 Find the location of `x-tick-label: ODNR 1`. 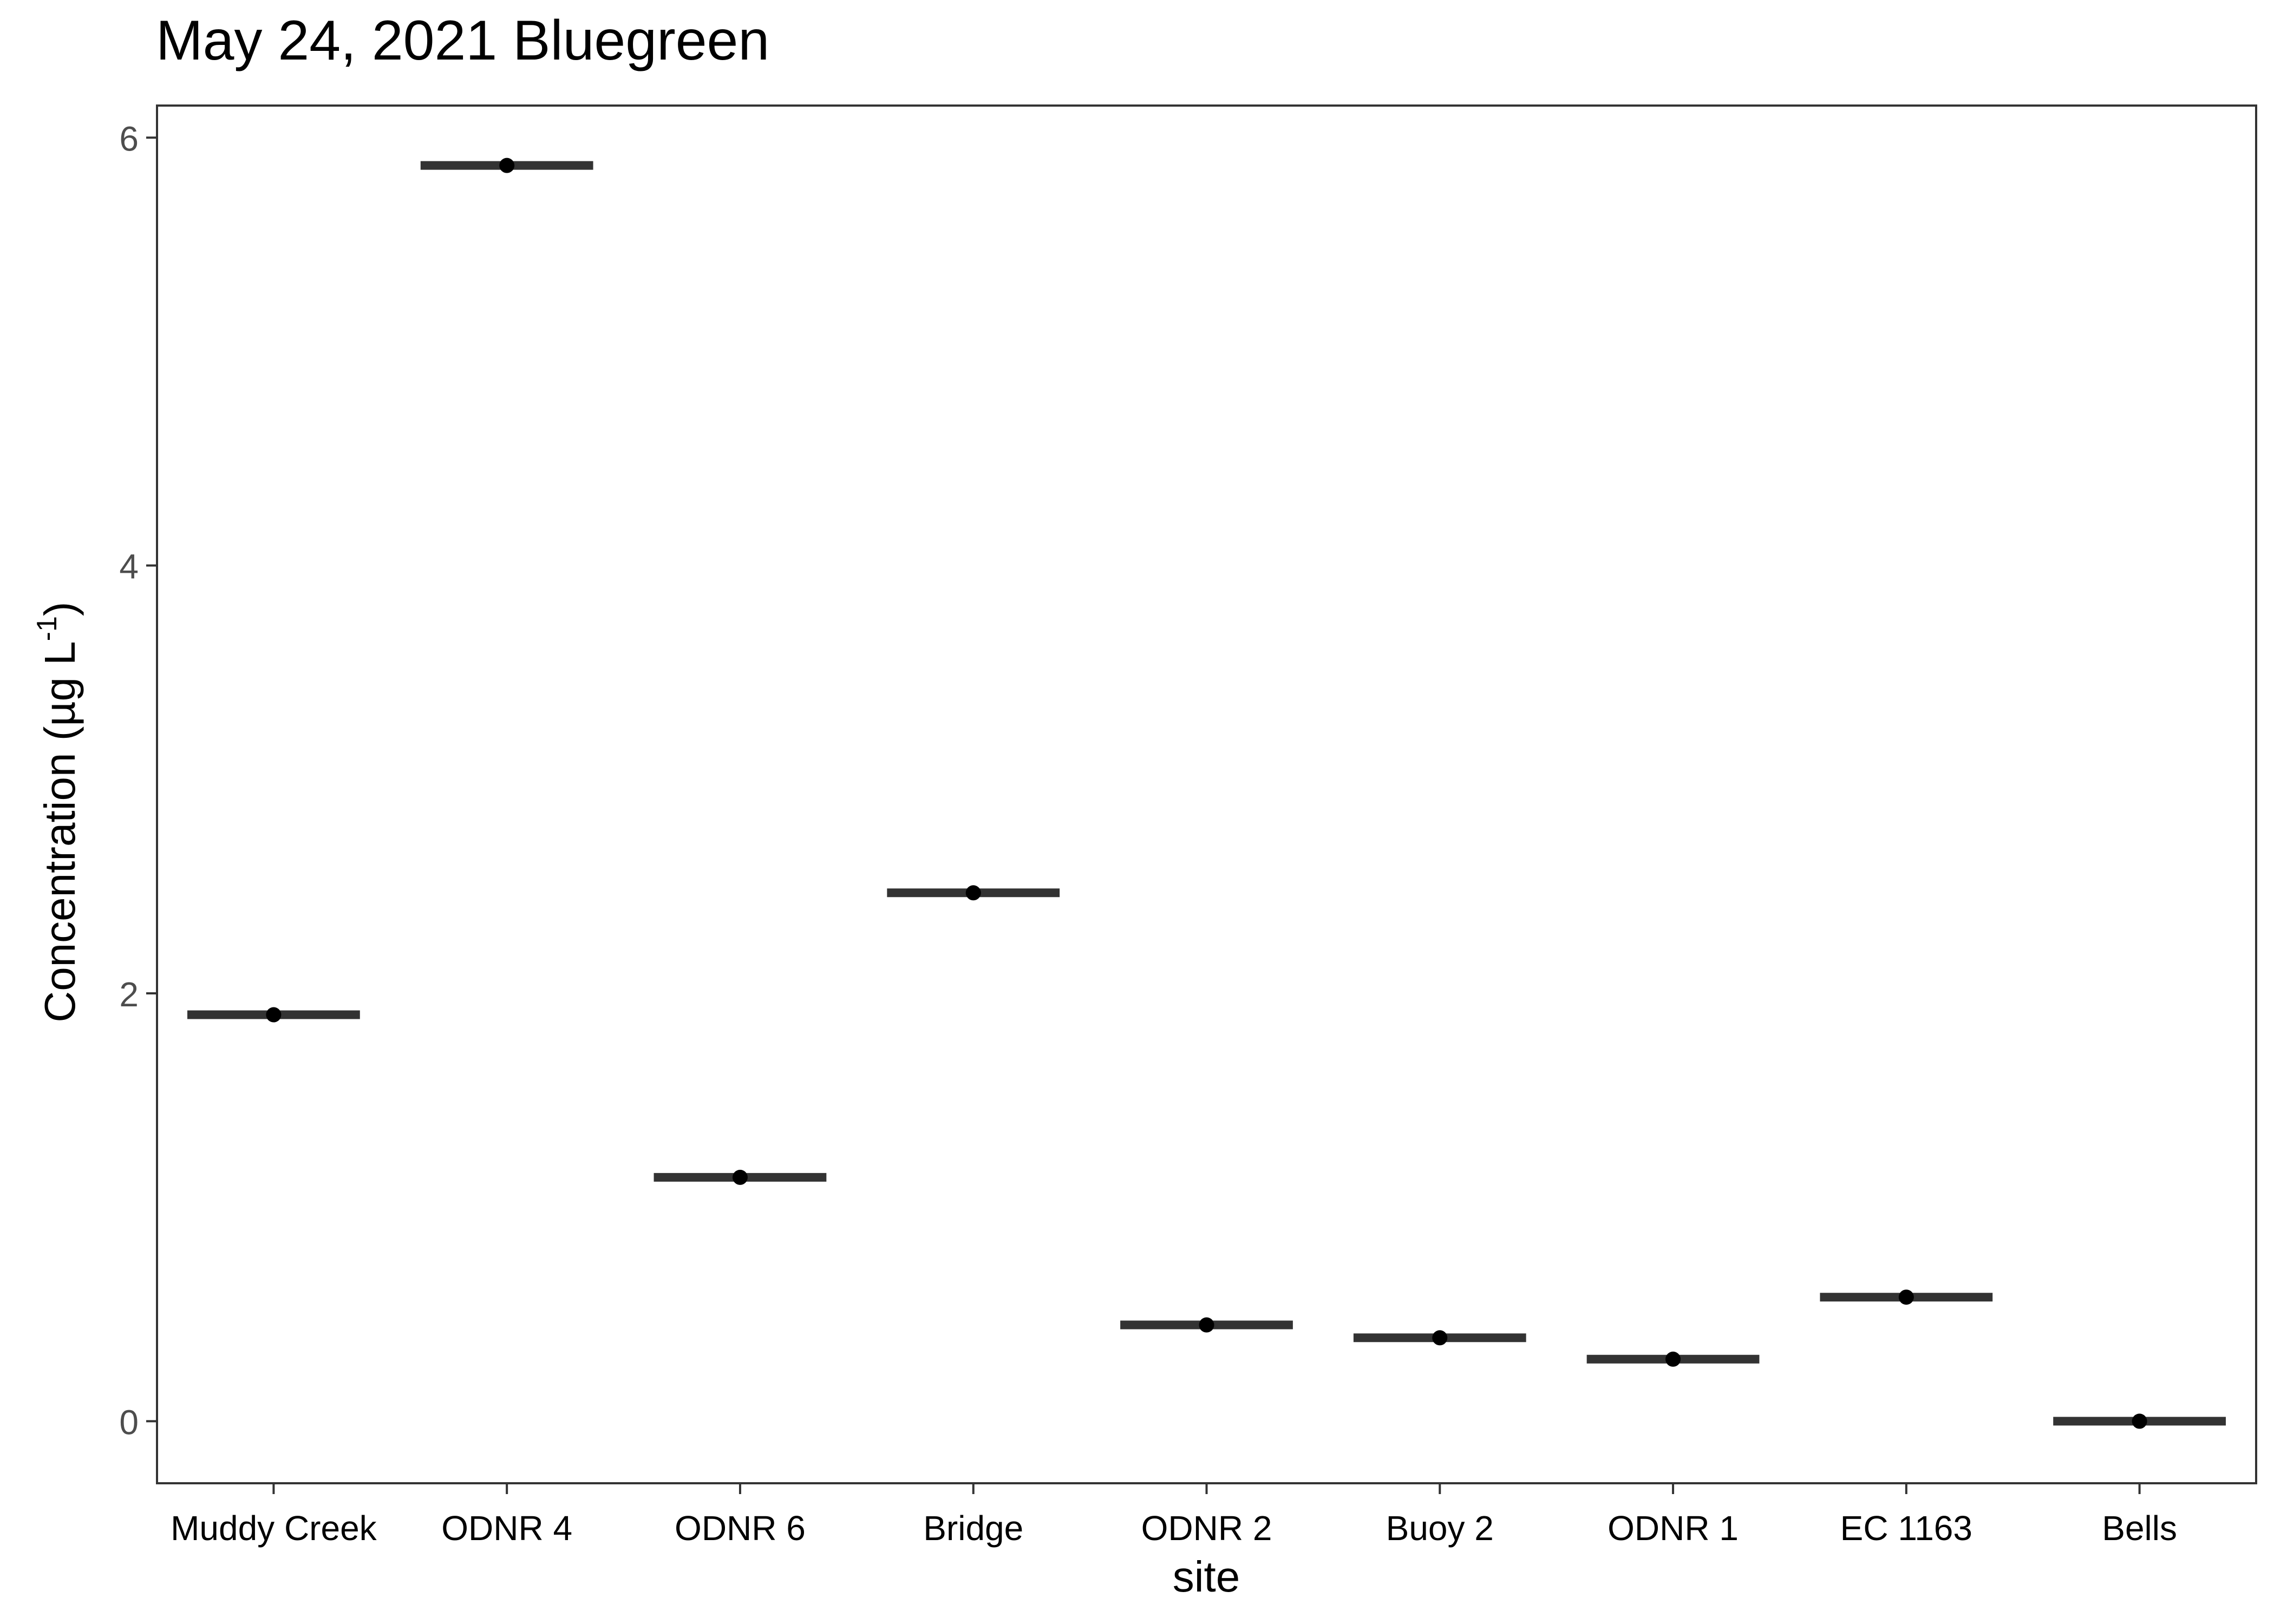

x-tick-label: ODNR 1 is located at coordinates (1674, 1528).